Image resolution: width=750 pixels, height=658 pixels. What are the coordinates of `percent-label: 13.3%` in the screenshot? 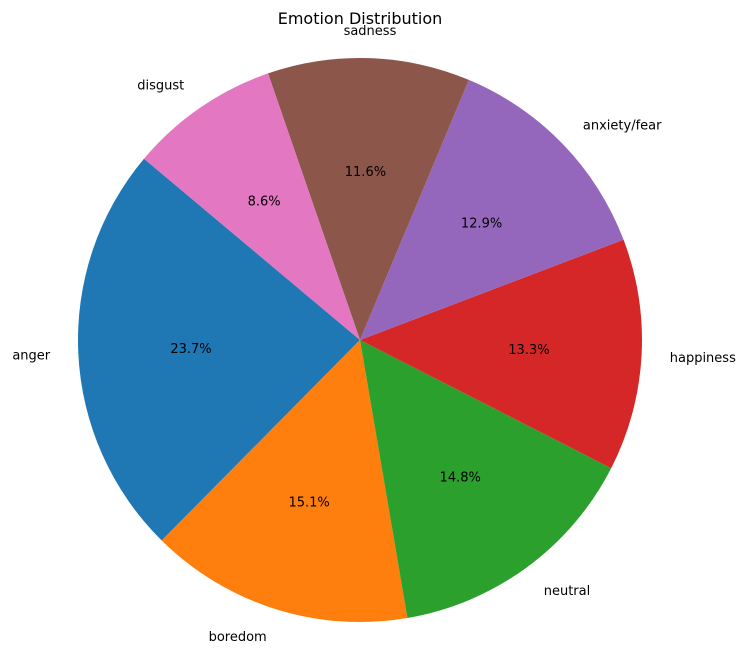 It's located at (528, 350).